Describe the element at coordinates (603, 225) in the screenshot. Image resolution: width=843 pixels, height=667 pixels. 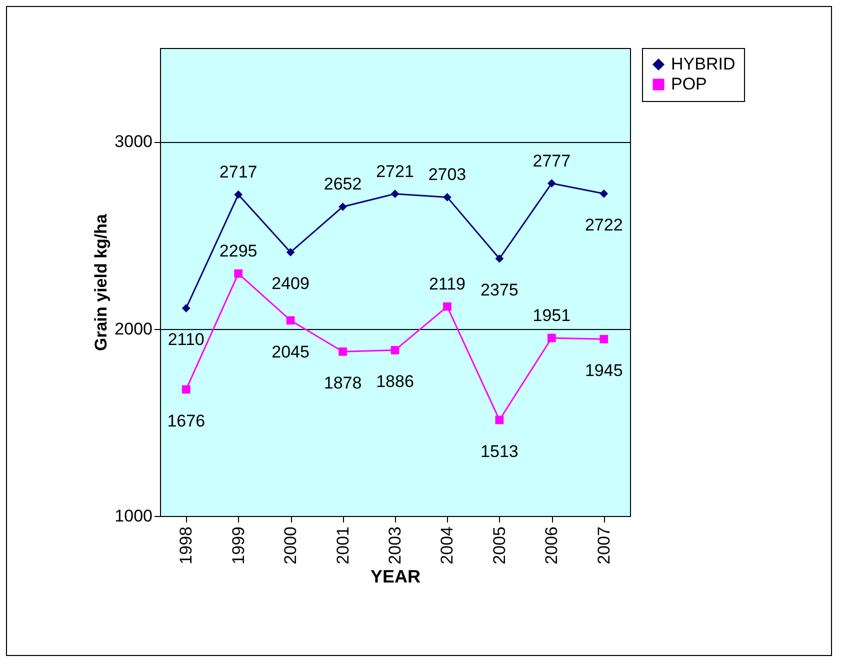
I see `data-label: 2722` at that location.